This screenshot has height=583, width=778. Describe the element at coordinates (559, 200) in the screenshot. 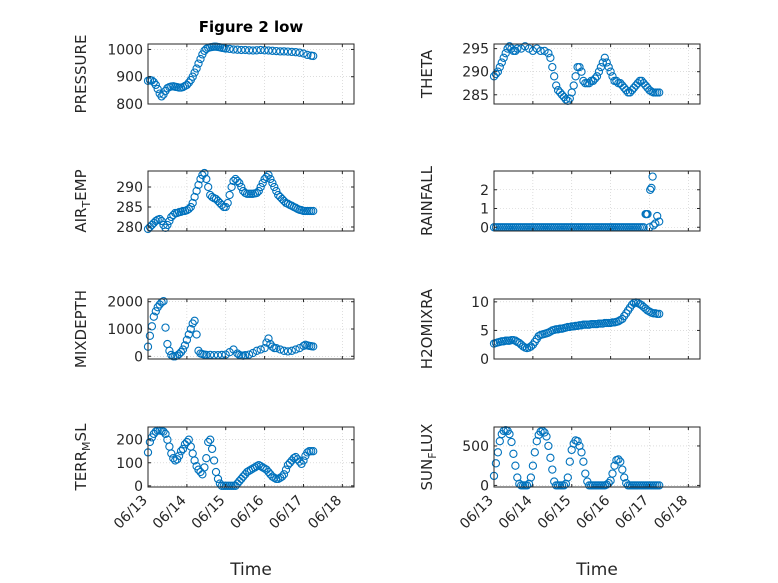

I see `subplot-rainfall: 0 1 2 RAINFALL` at that location.